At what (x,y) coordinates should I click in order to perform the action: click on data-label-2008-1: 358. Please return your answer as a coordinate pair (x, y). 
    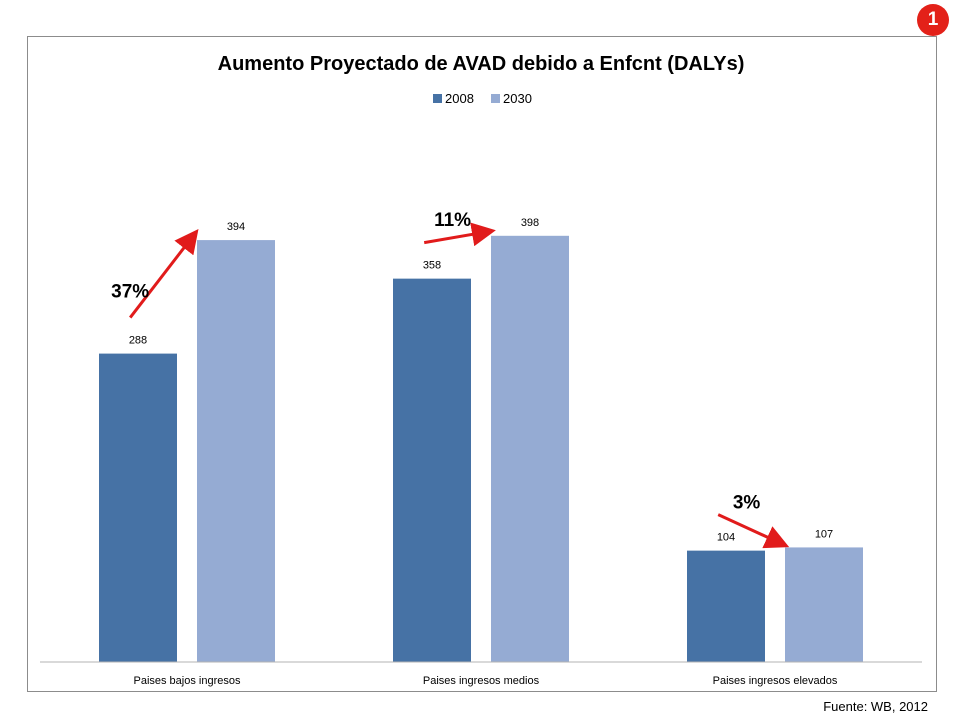
    Looking at the image, I should click on (432, 266).